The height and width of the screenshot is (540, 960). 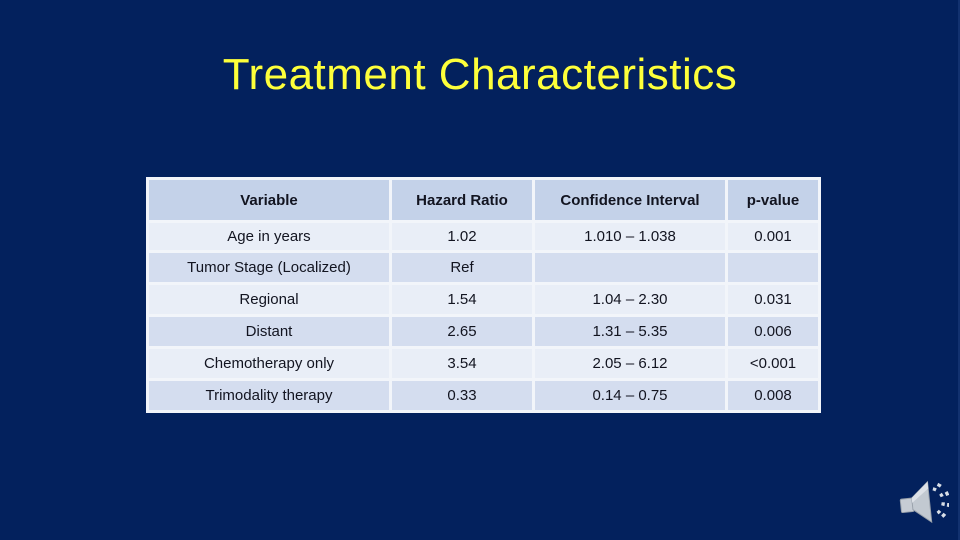 I want to click on table-row: Regional 1.54 1.04 – 2.30 0.031, so click(x=483, y=299).